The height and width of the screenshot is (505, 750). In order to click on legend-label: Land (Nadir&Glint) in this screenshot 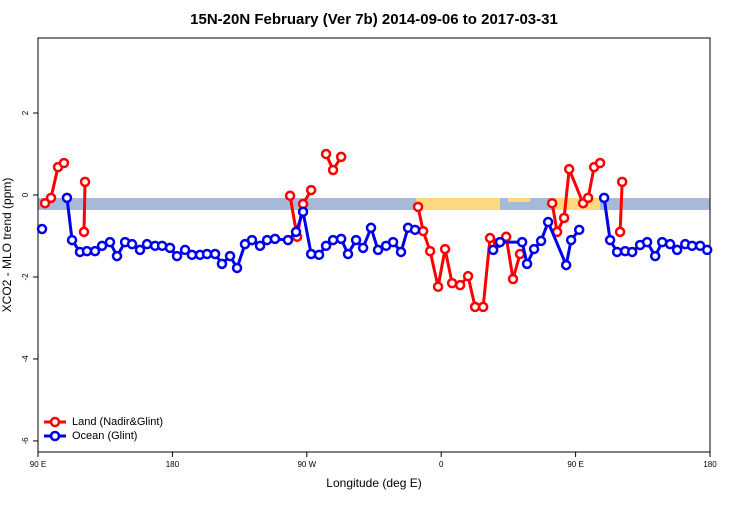, I will do `click(117, 422)`.